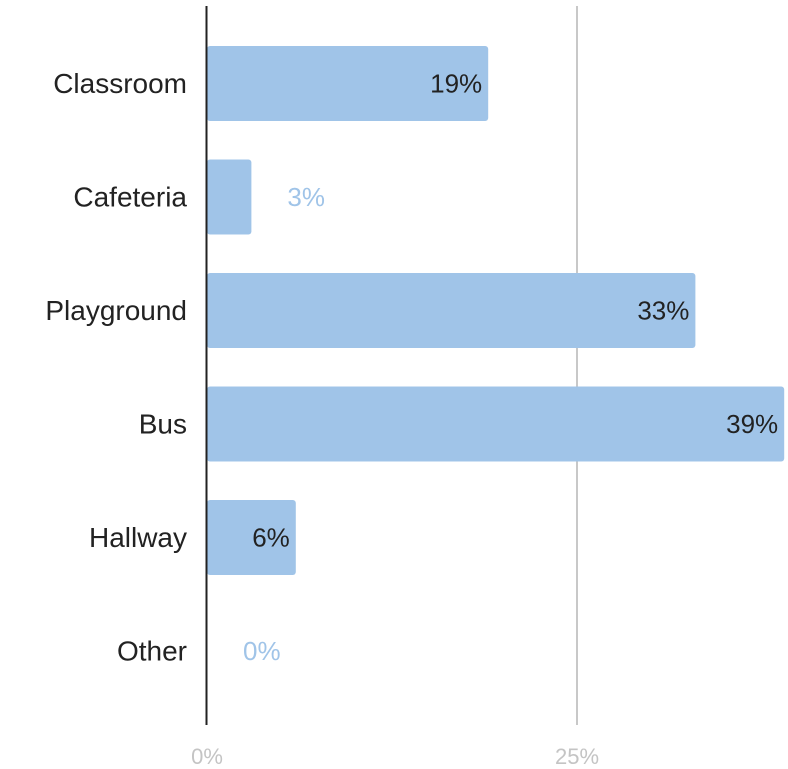 The image size is (788, 769). What do you see at coordinates (163, 424) in the screenshot?
I see `category-label: Bus` at bounding box center [163, 424].